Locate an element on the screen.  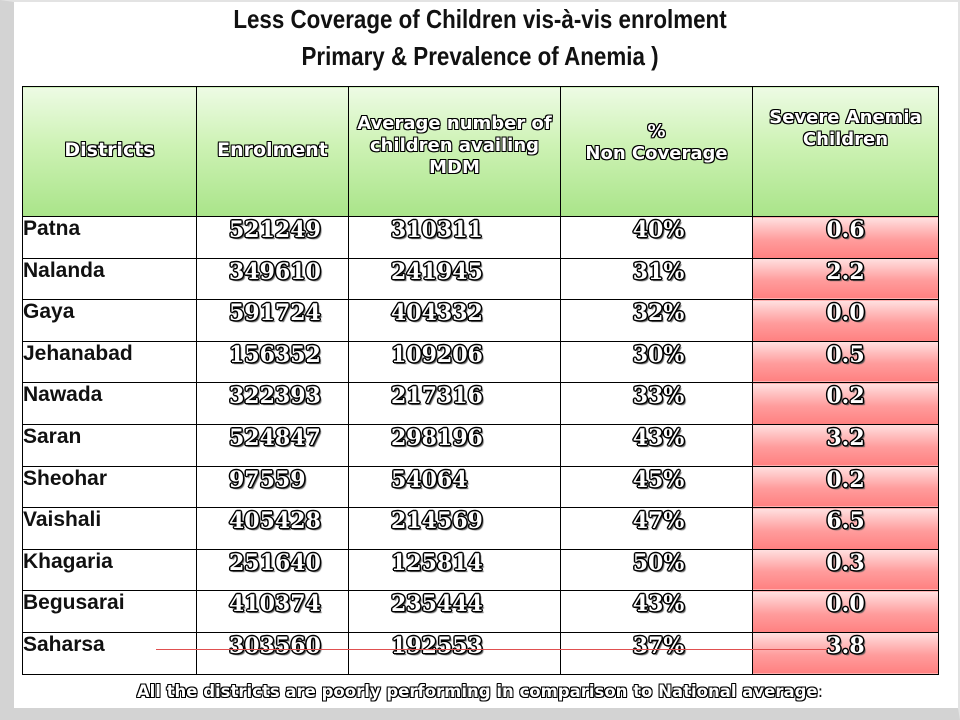
average-mdm-cell: 54064 is located at coordinates (454, 487).